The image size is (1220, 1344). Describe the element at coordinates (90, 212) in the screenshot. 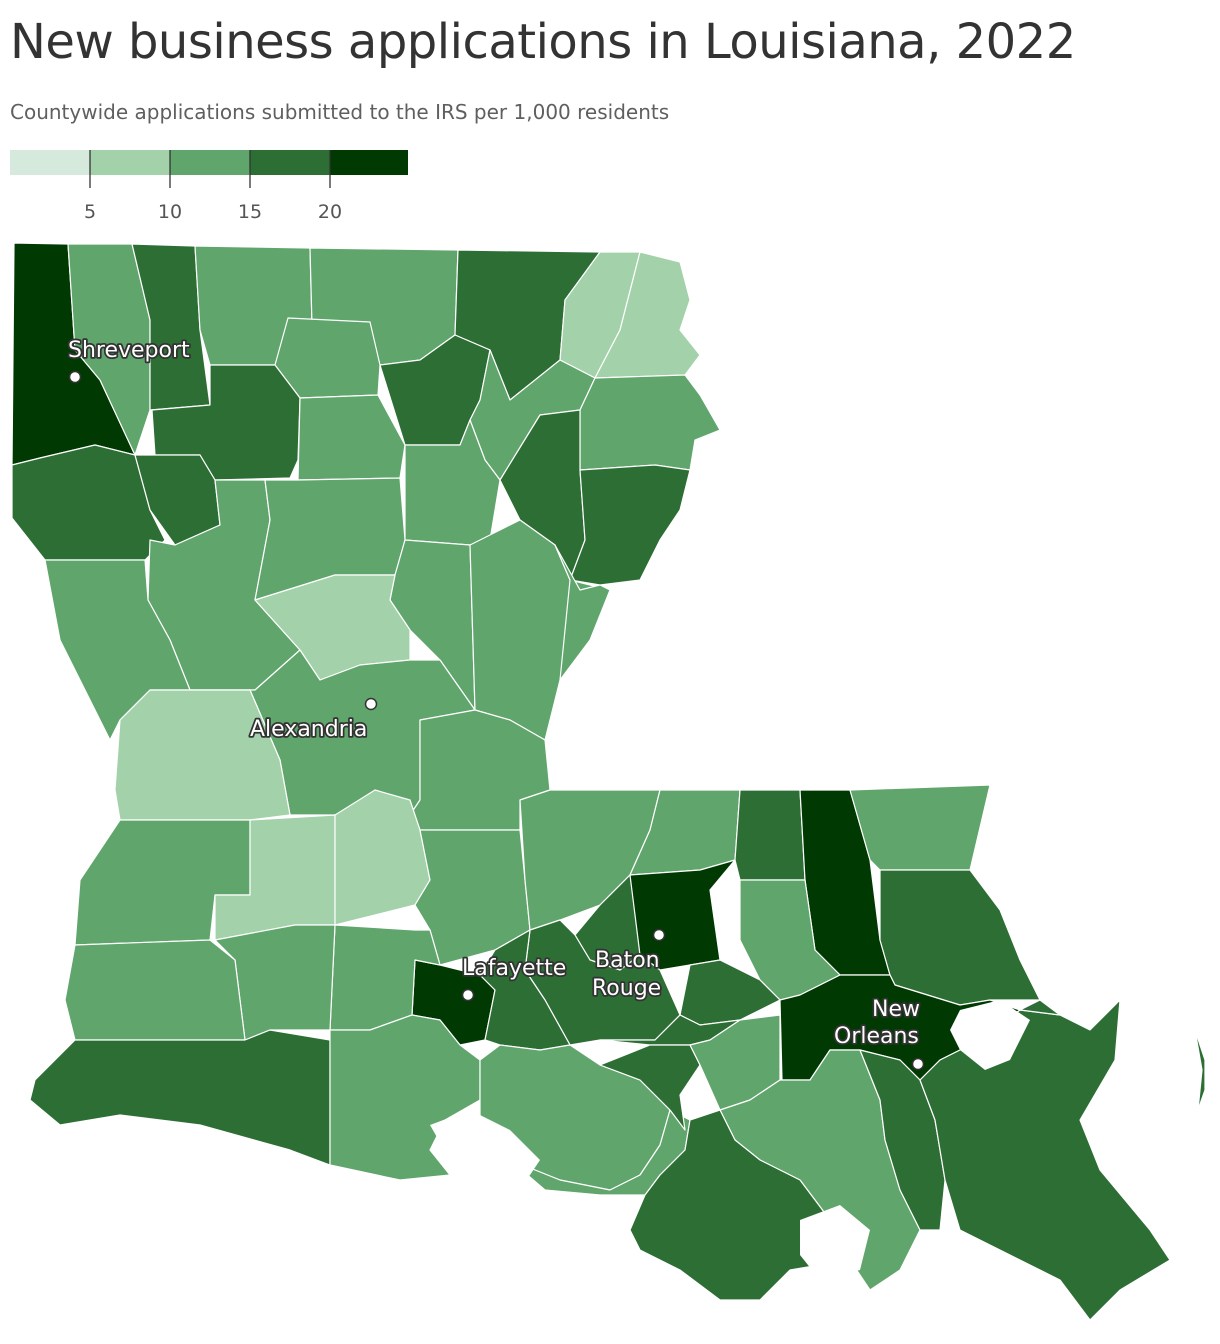

I see `legend-tick-5: 5` at that location.